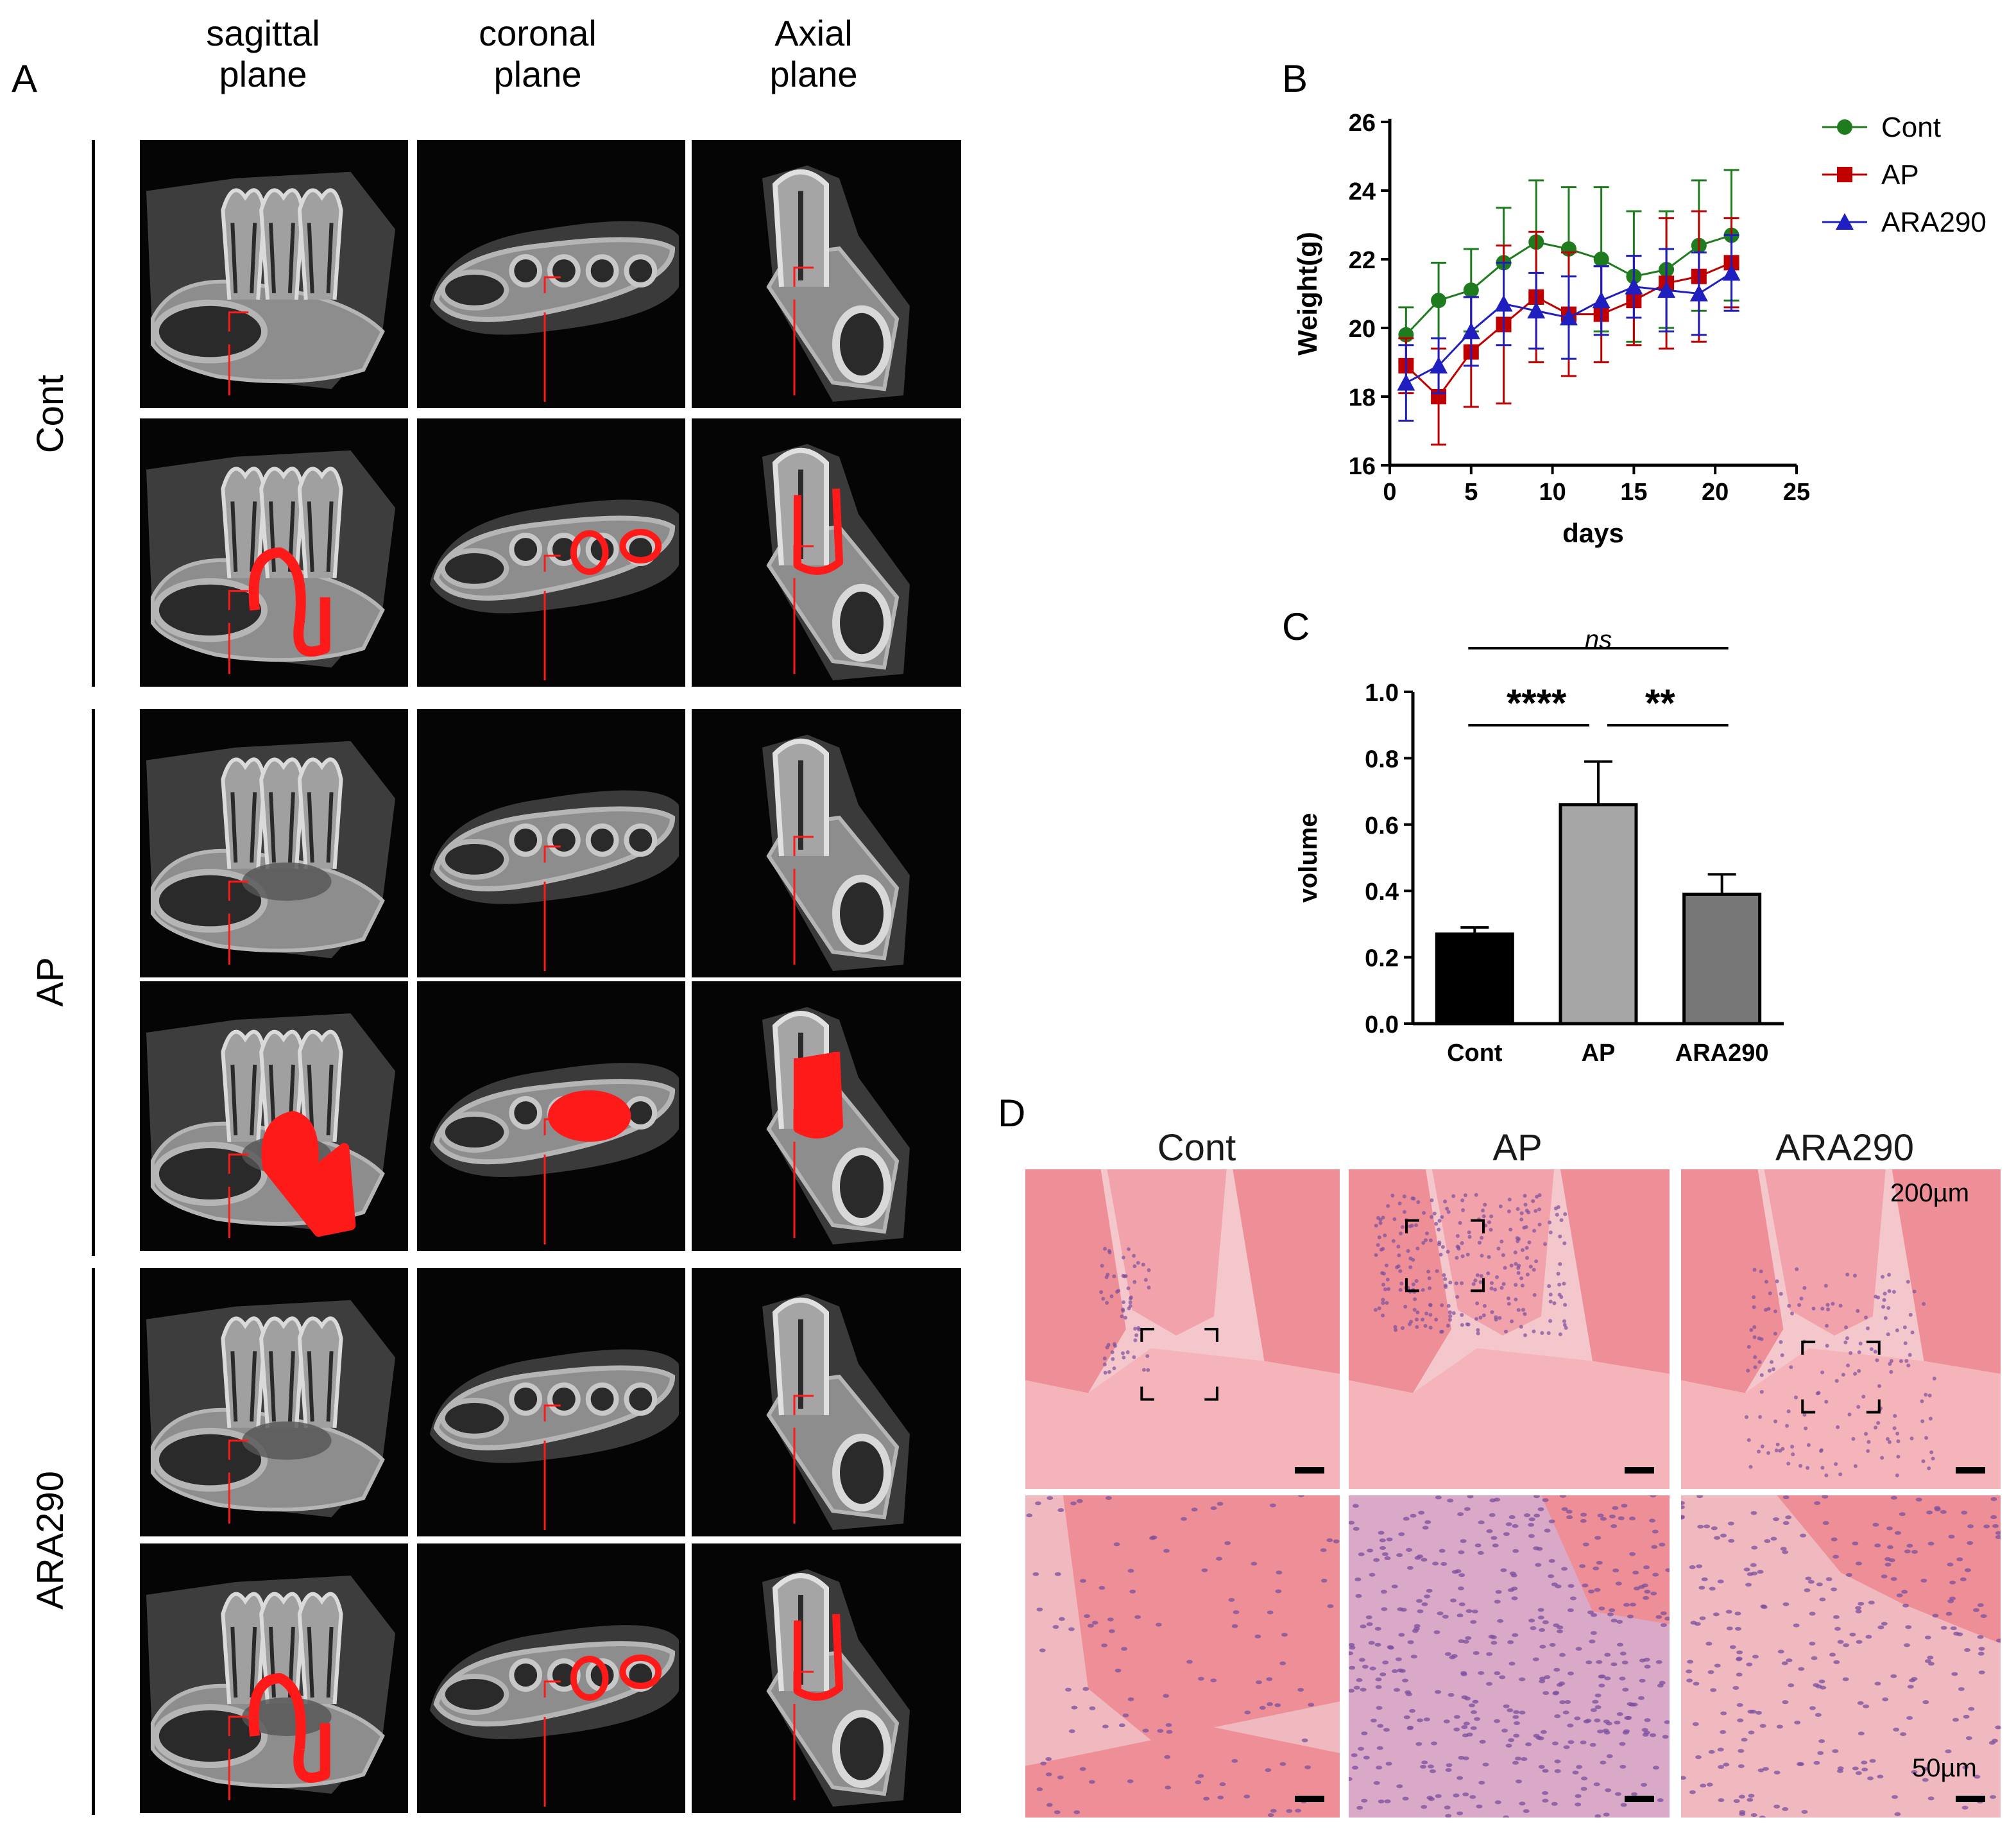 Image resolution: width=2016 pixels, height=1831 pixels. What do you see at coordinates (1933, 223) in the screenshot?
I see `legend-label-ara290: ARA290` at bounding box center [1933, 223].